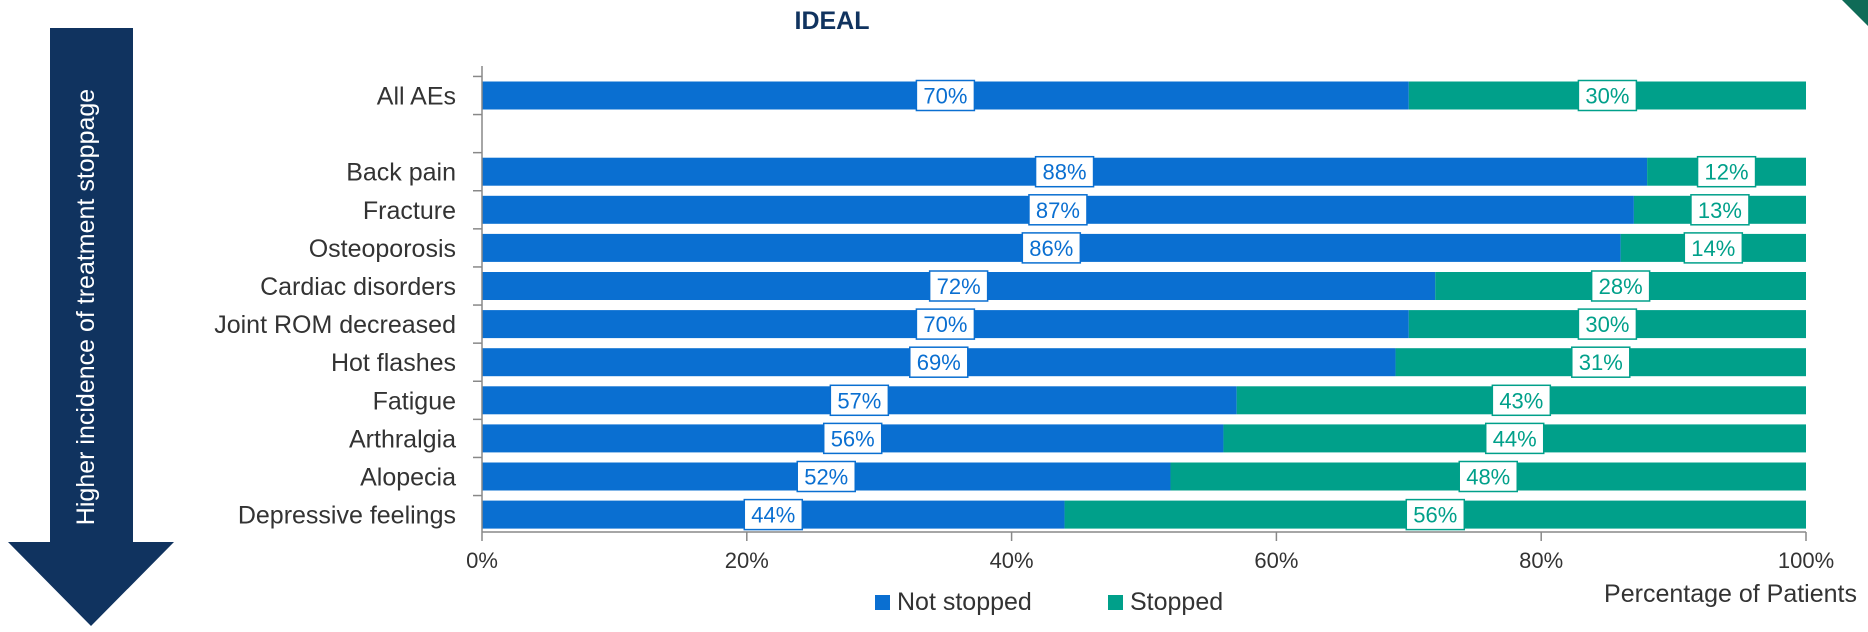 This screenshot has width=1868, height=632. I want to click on data-label: 13%, so click(1720, 210).